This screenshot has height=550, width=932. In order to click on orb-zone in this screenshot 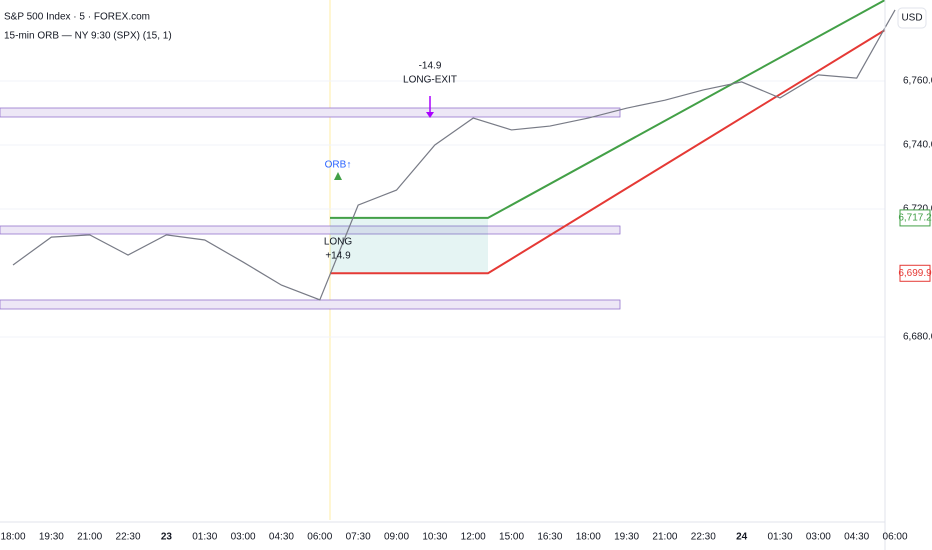, I will do `click(409, 245)`.